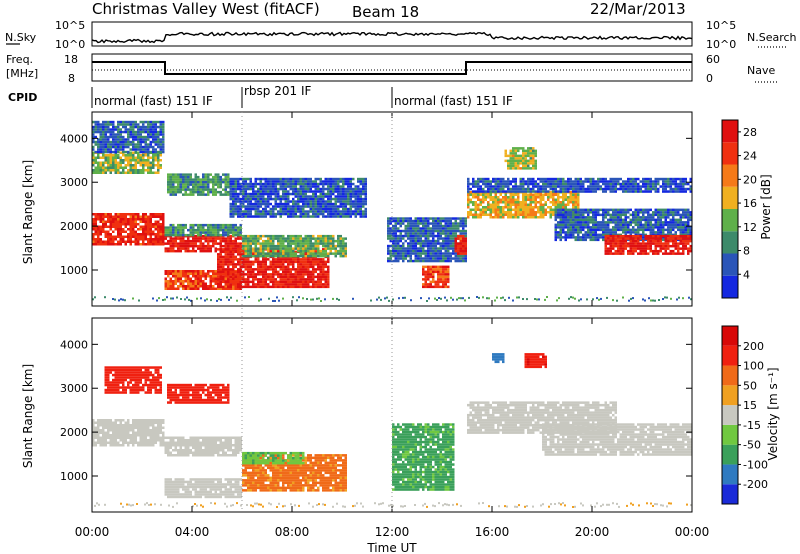 The height and width of the screenshot is (554, 800). I want to click on nsky-strip-frame, so click(392, 34).